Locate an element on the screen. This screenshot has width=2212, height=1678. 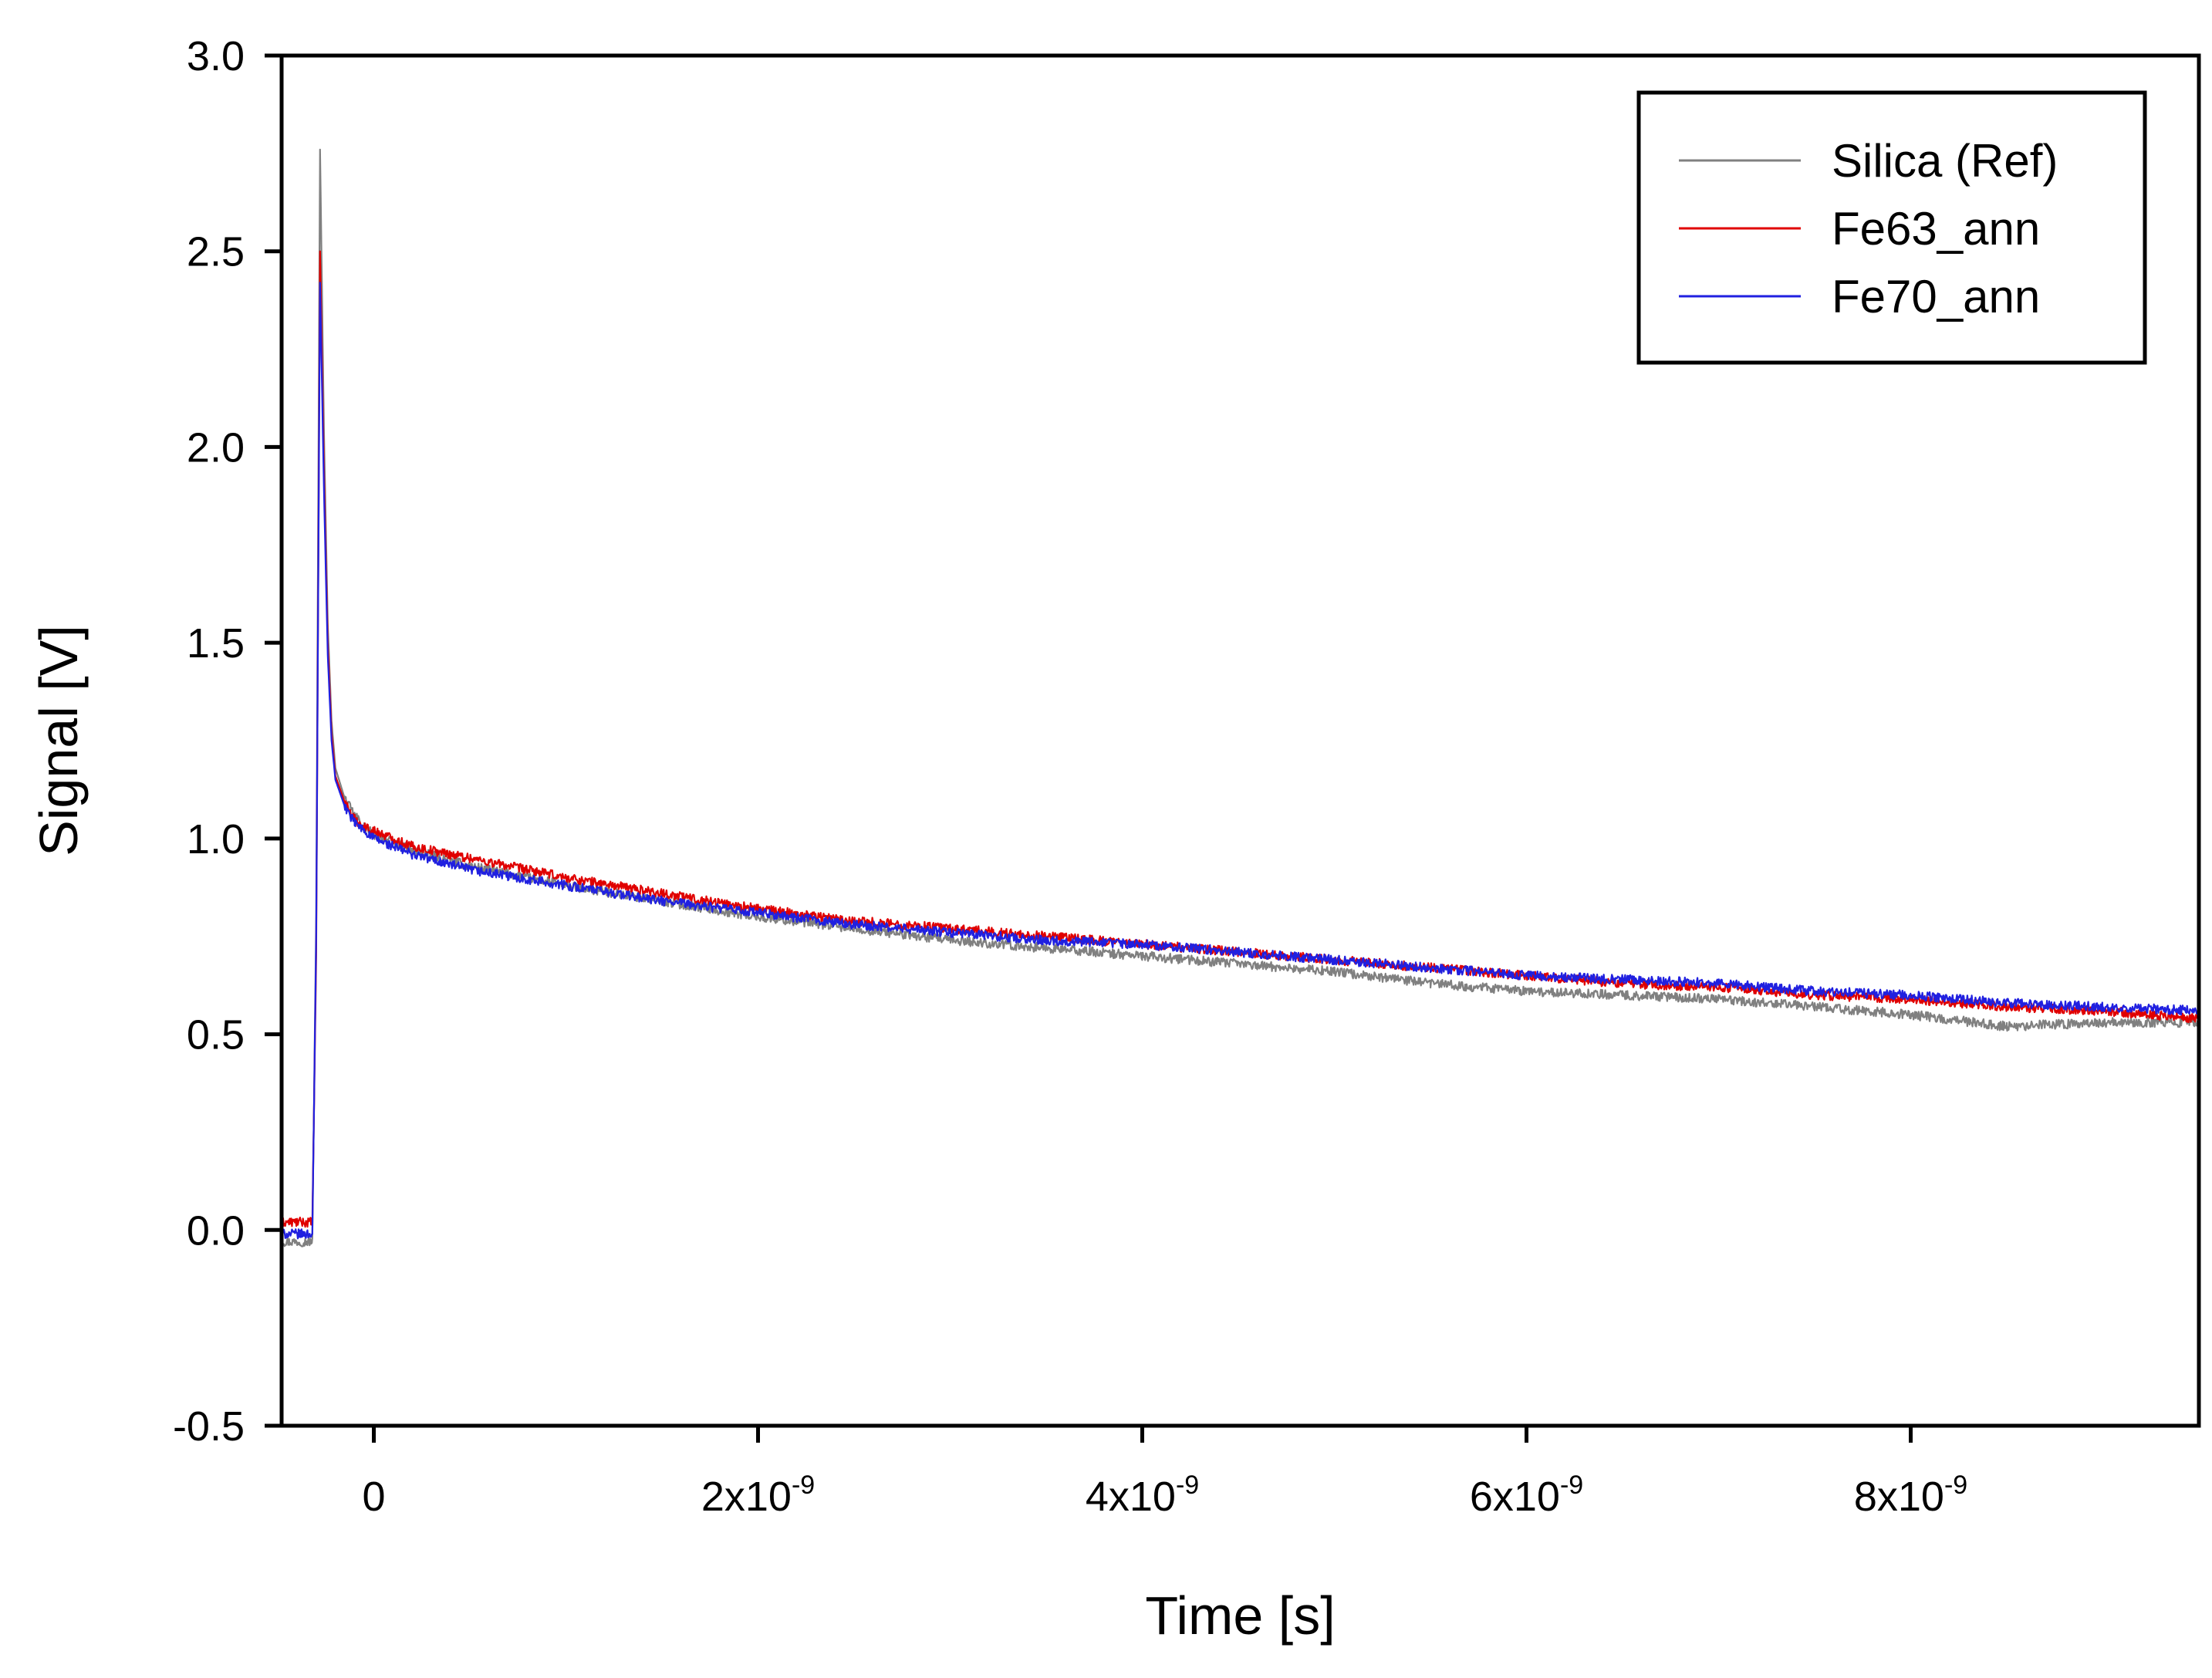
y-tick-label: 0.5 is located at coordinates (216, 1035).